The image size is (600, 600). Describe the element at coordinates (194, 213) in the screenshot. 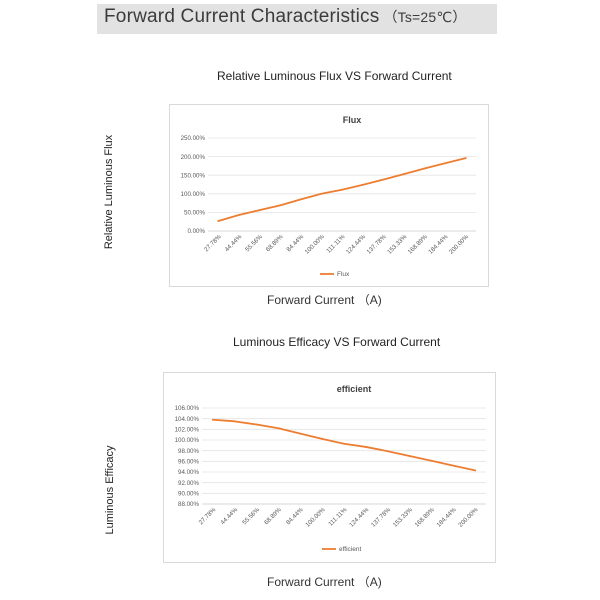

I see `chart1-ytick-label: 50.00%` at that location.